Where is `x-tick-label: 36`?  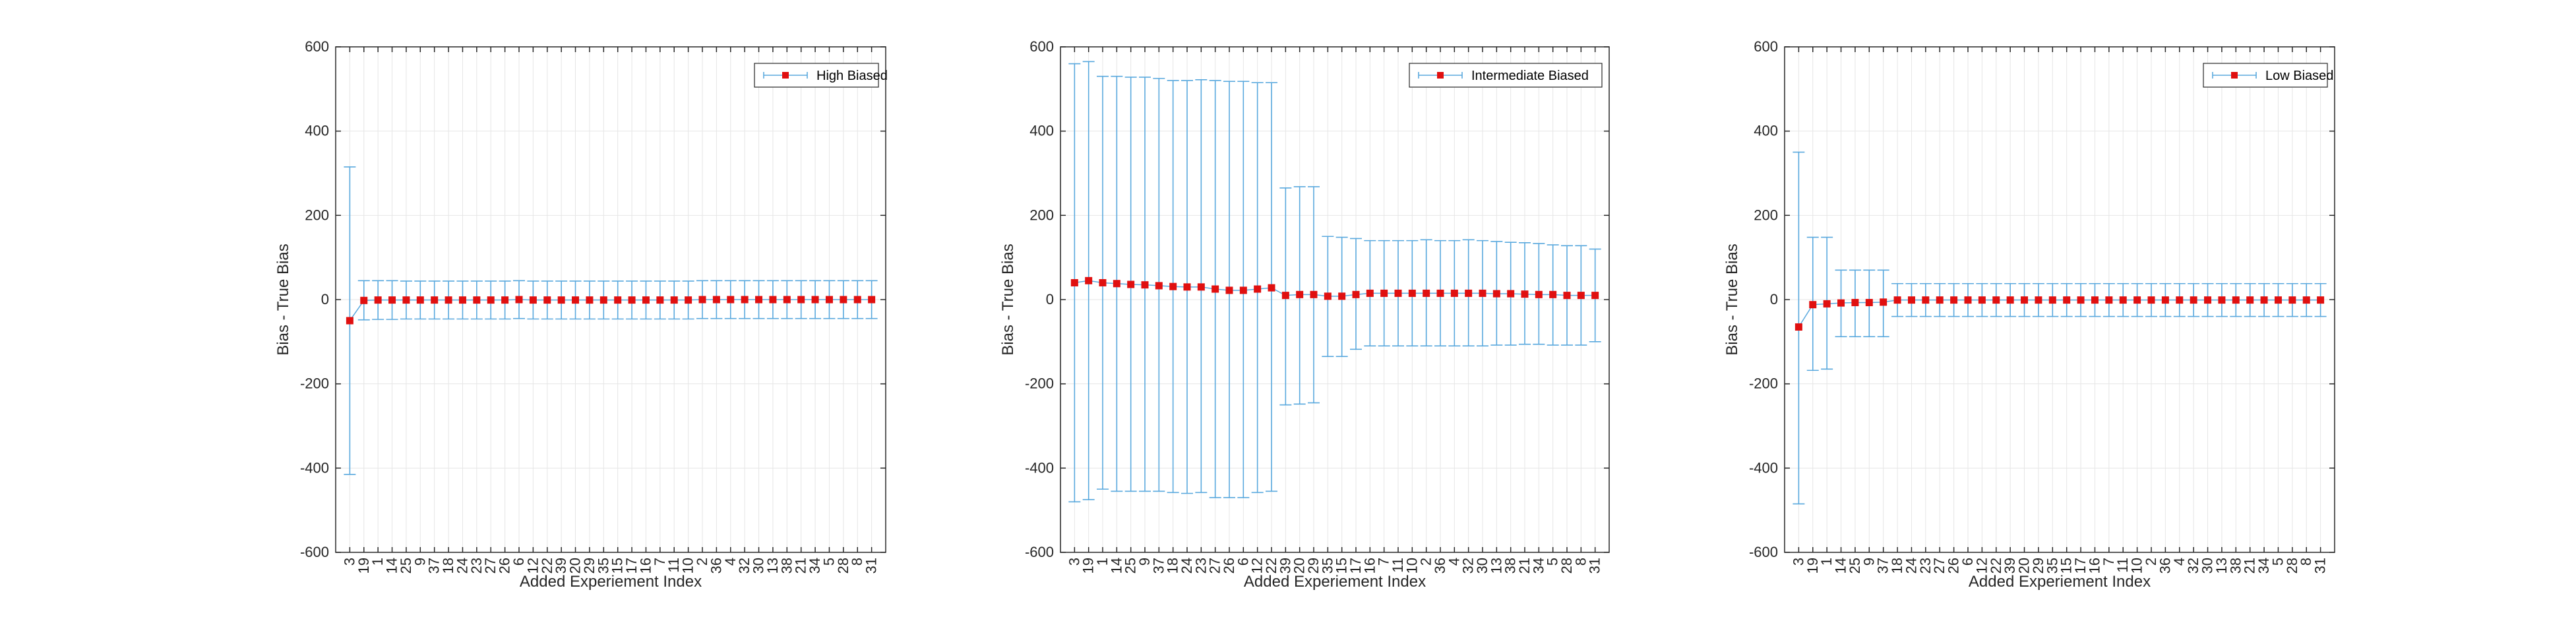 x-tick-label: 36 is located at coordinates (716, 565).